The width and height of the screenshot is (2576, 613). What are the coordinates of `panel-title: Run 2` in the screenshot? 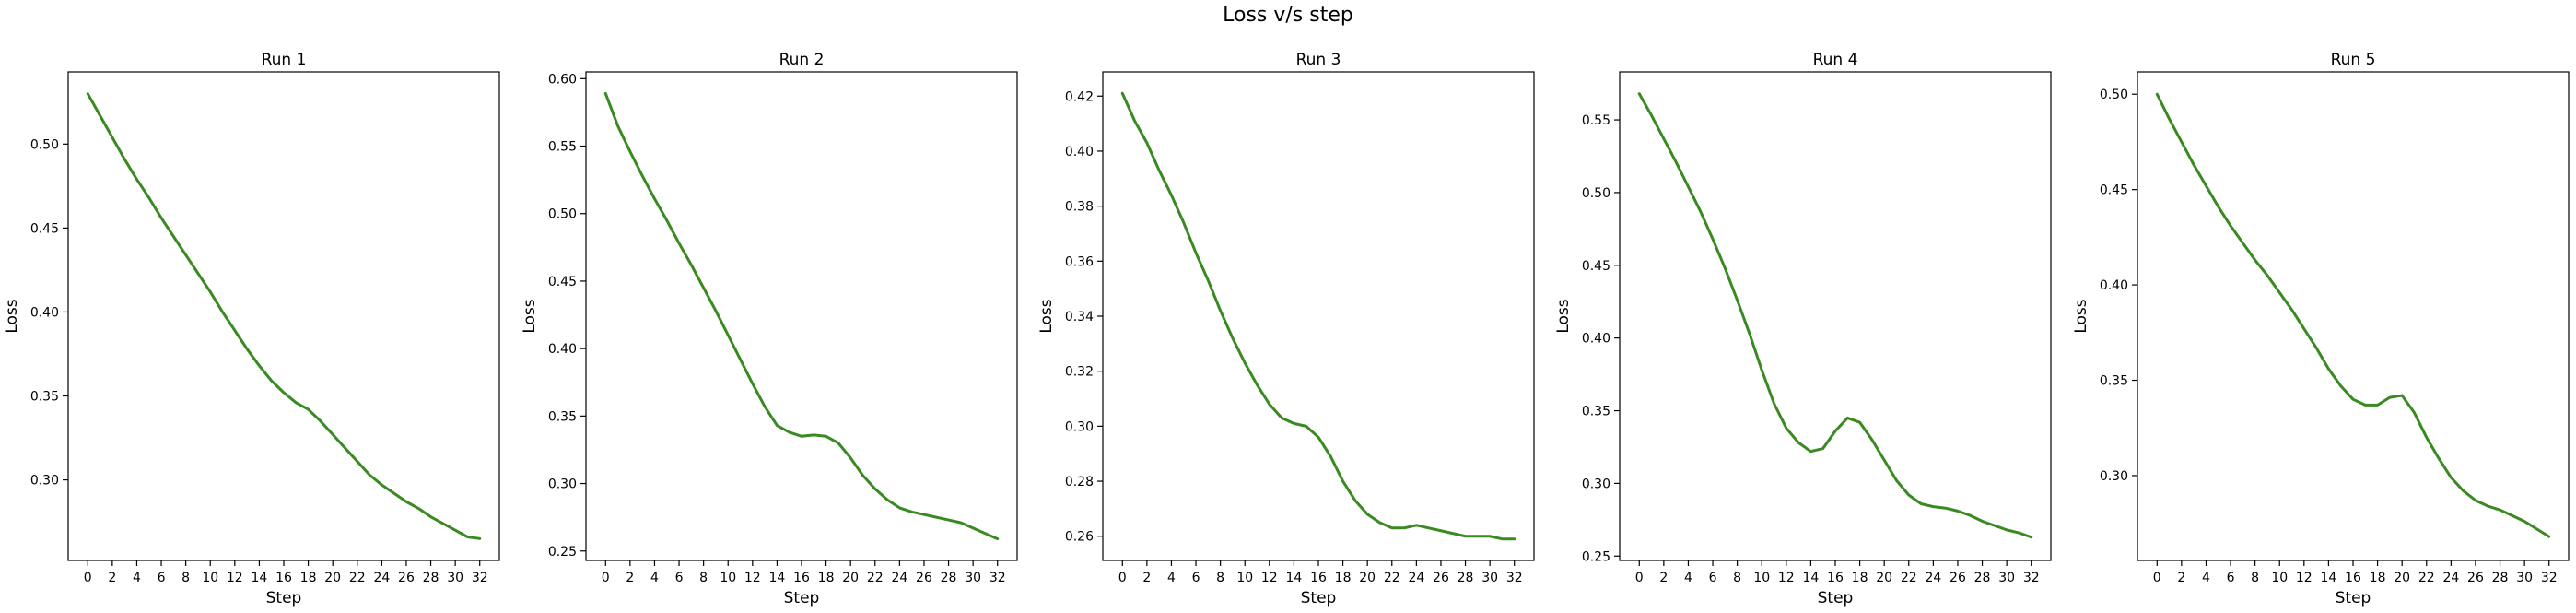 It's located at (802, 60).